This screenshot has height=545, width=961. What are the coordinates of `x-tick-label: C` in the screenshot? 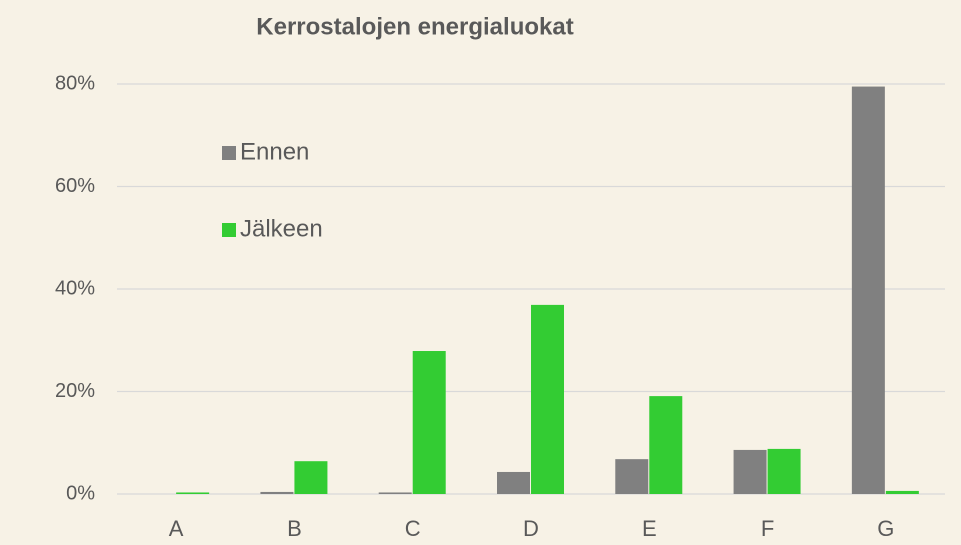 It's located at (413, 528).